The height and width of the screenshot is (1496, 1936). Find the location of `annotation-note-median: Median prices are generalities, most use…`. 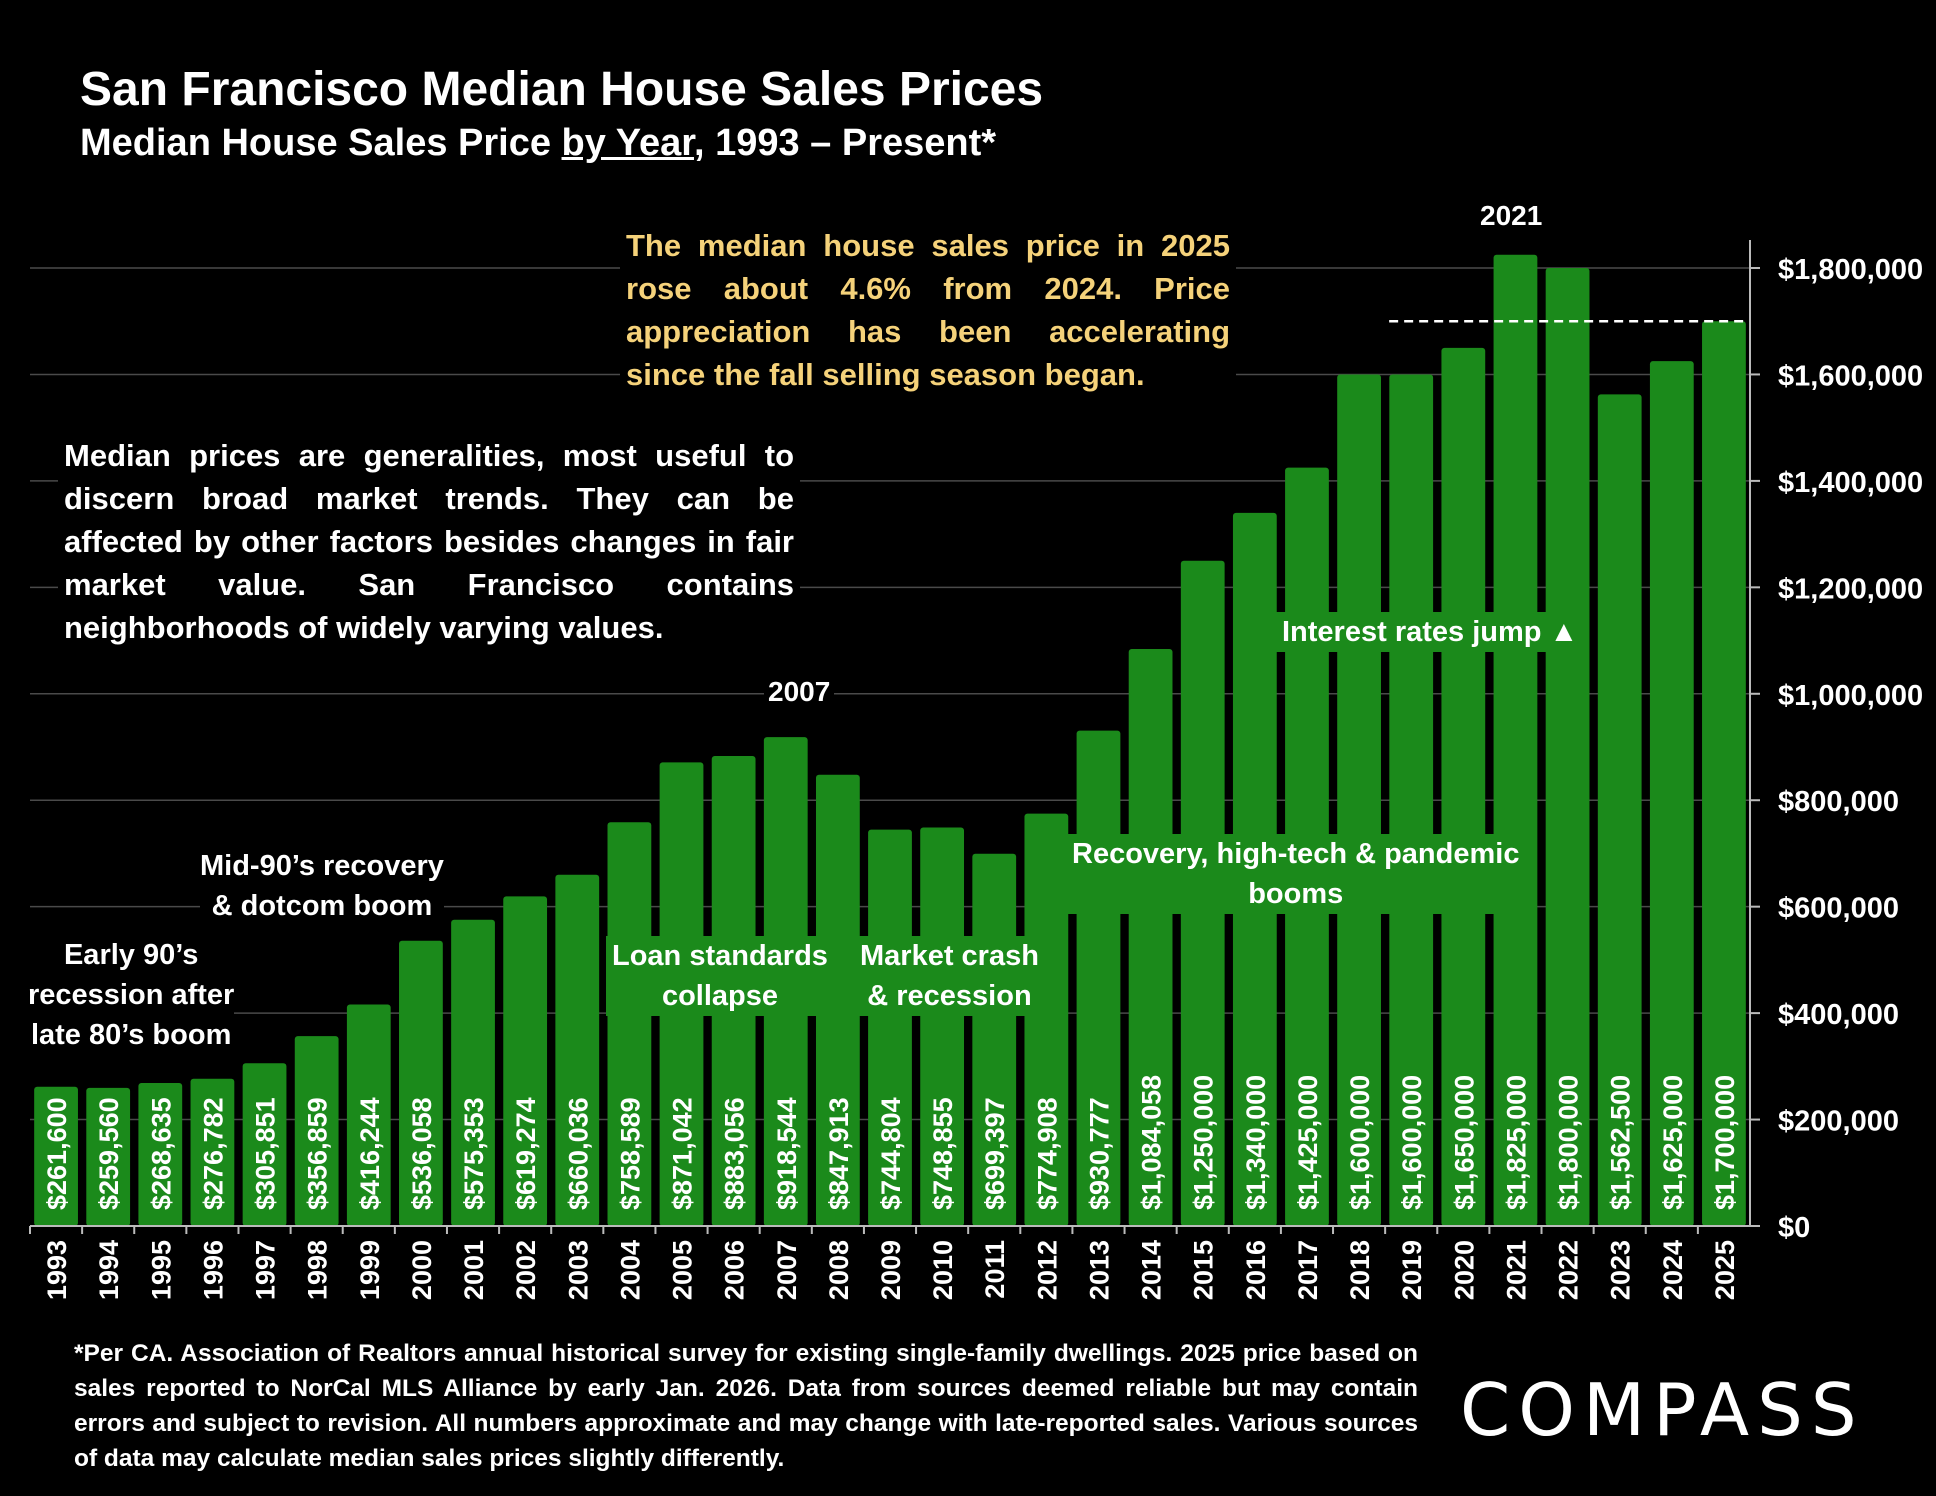

annotation-note-median: Median prices are generalities, most use… is located at coordinates (429, 541).